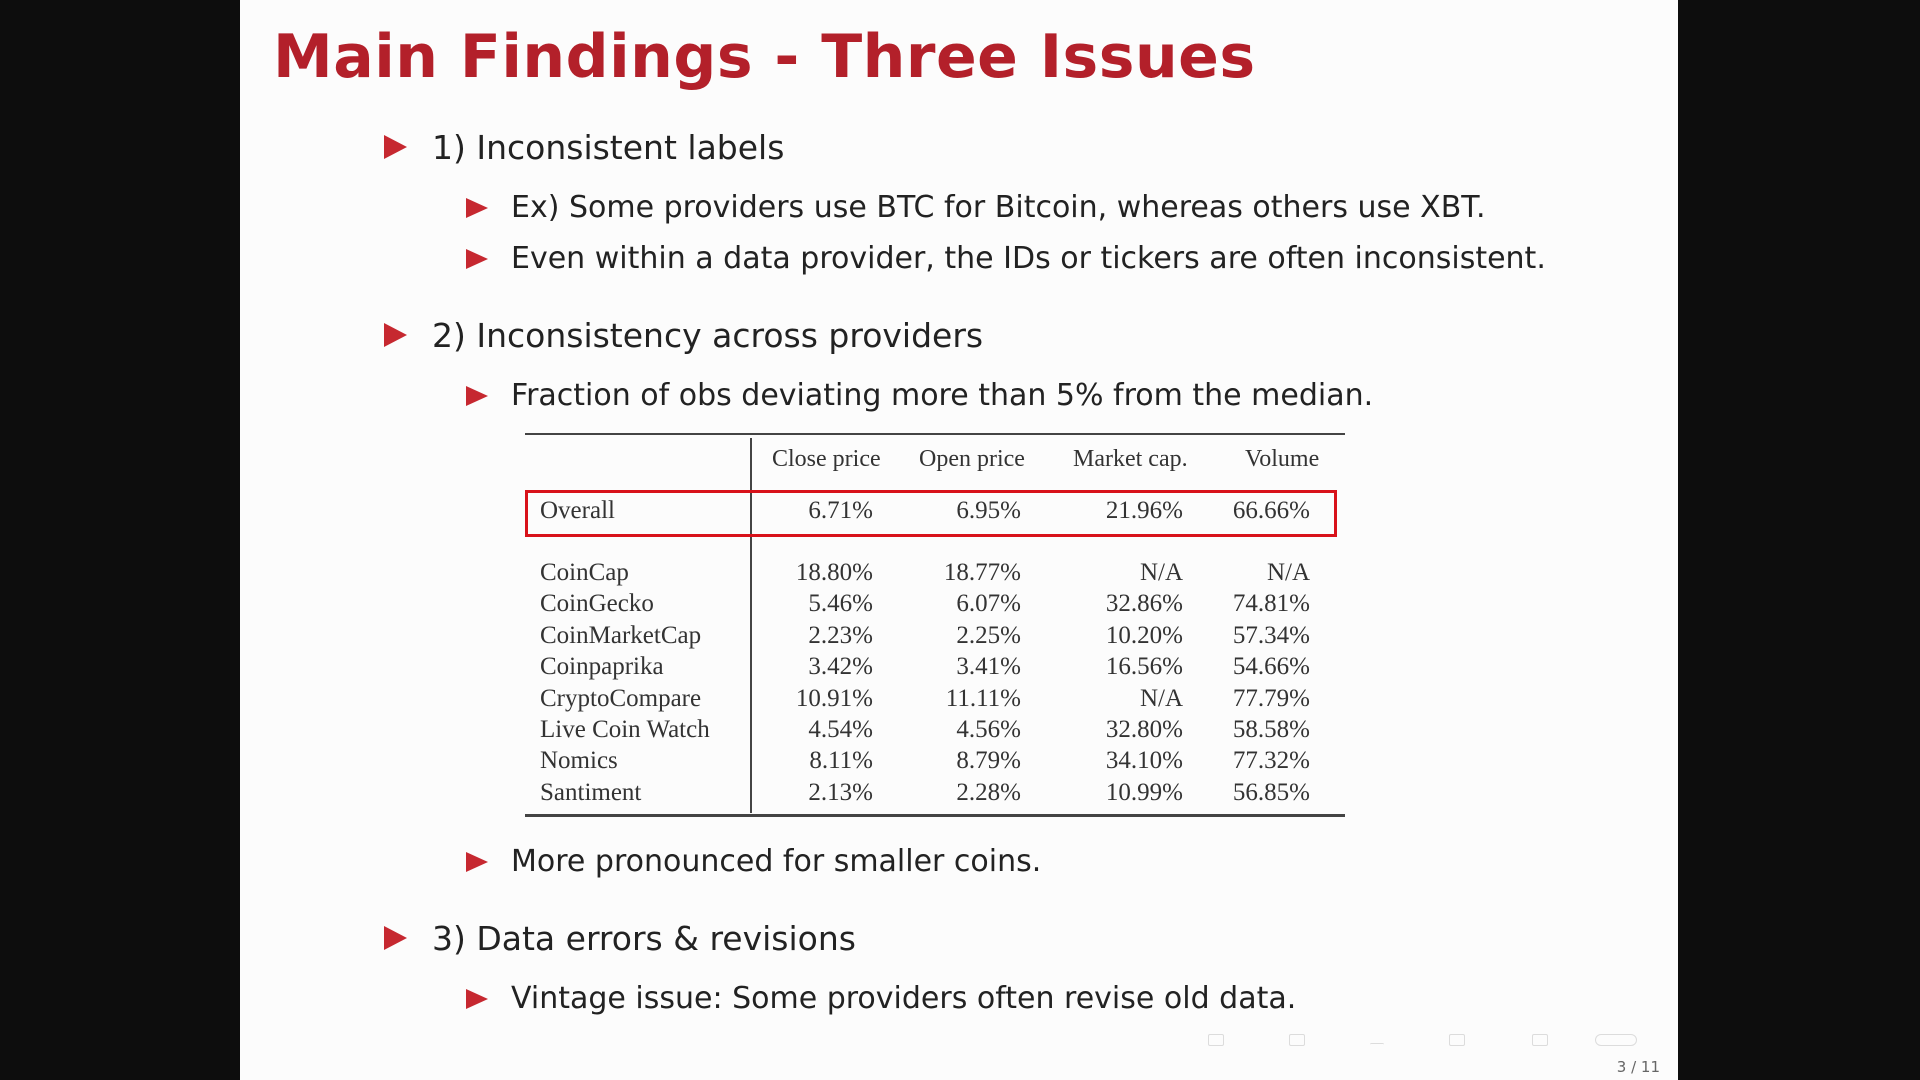  What do you see at coordinates (597, 603) in the screenshot?
I see `row-label: CoinGecko` at bounding box center [597, 603].